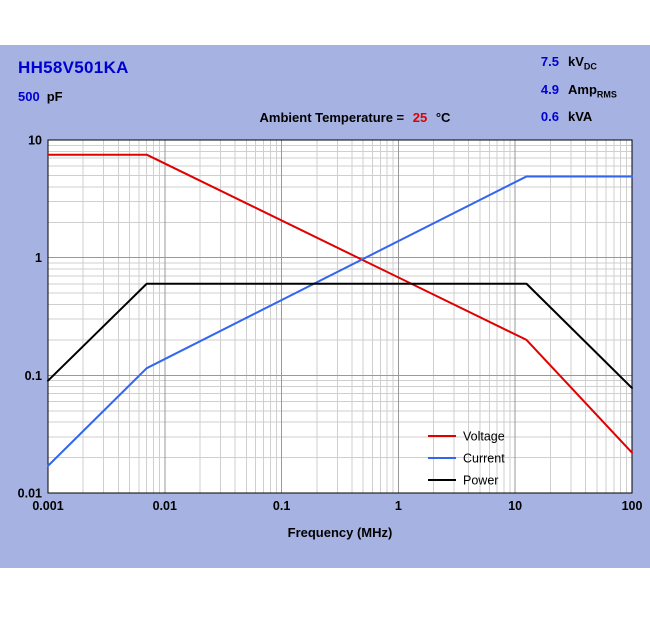  I want to click on rating-row-current: 4.9 AmpRMS, so click(575, 92).